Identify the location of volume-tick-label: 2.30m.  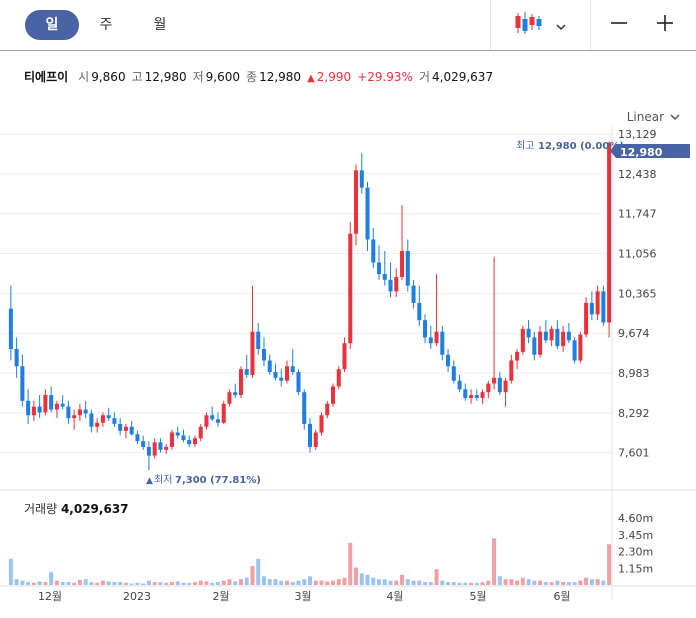
(635, 552).